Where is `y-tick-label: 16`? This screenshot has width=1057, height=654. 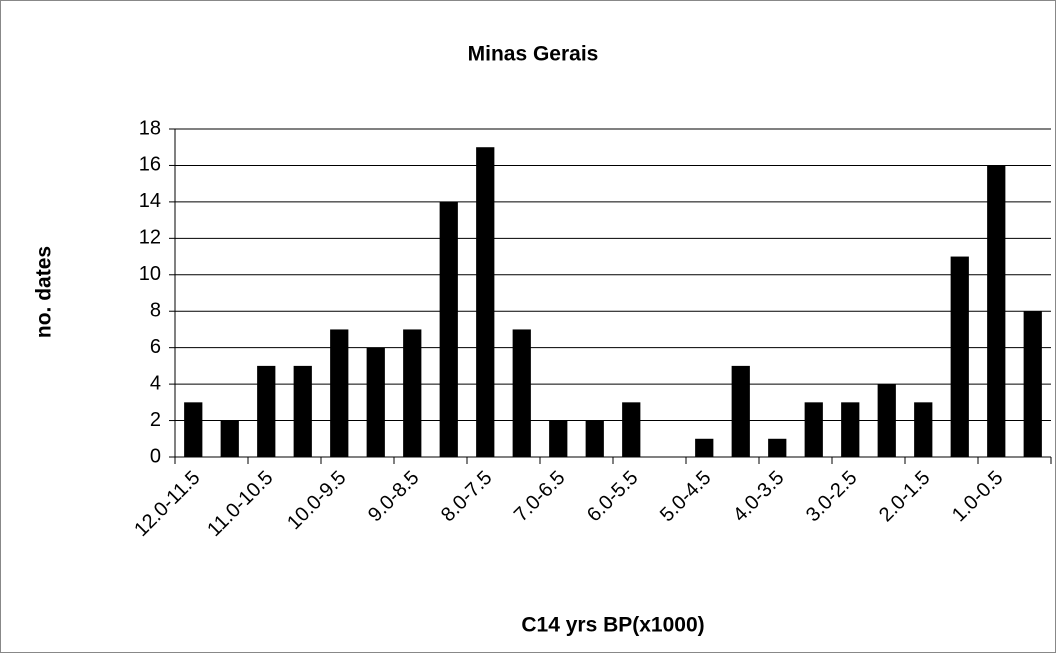
y-tick-label: 16 is located at coordinates (150, 165).